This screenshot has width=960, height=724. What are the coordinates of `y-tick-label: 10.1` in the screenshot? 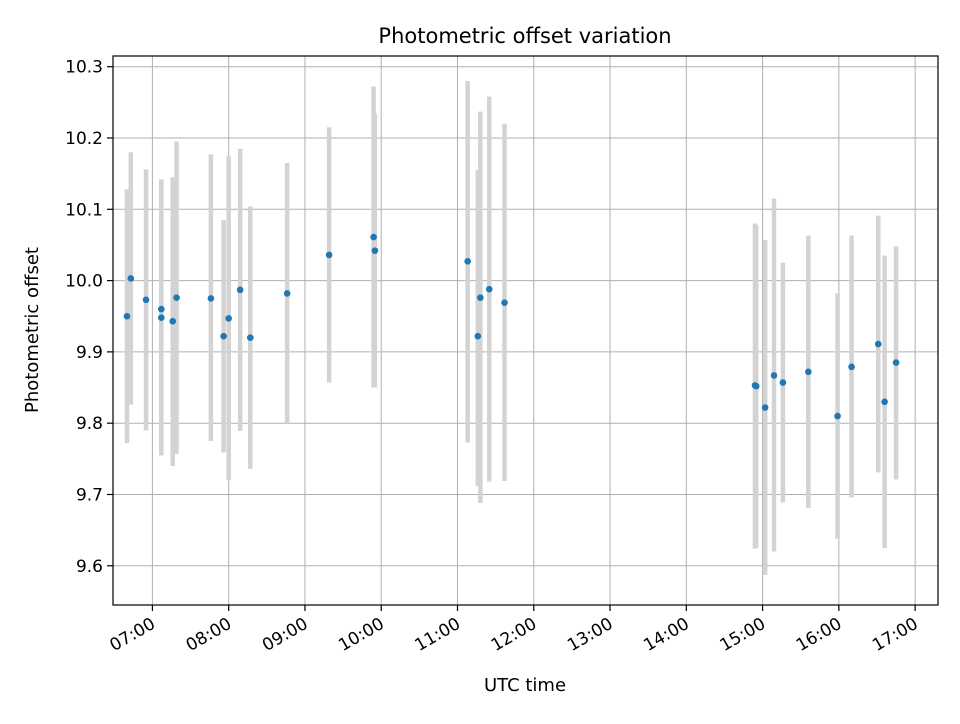 It's located at (84, 210).